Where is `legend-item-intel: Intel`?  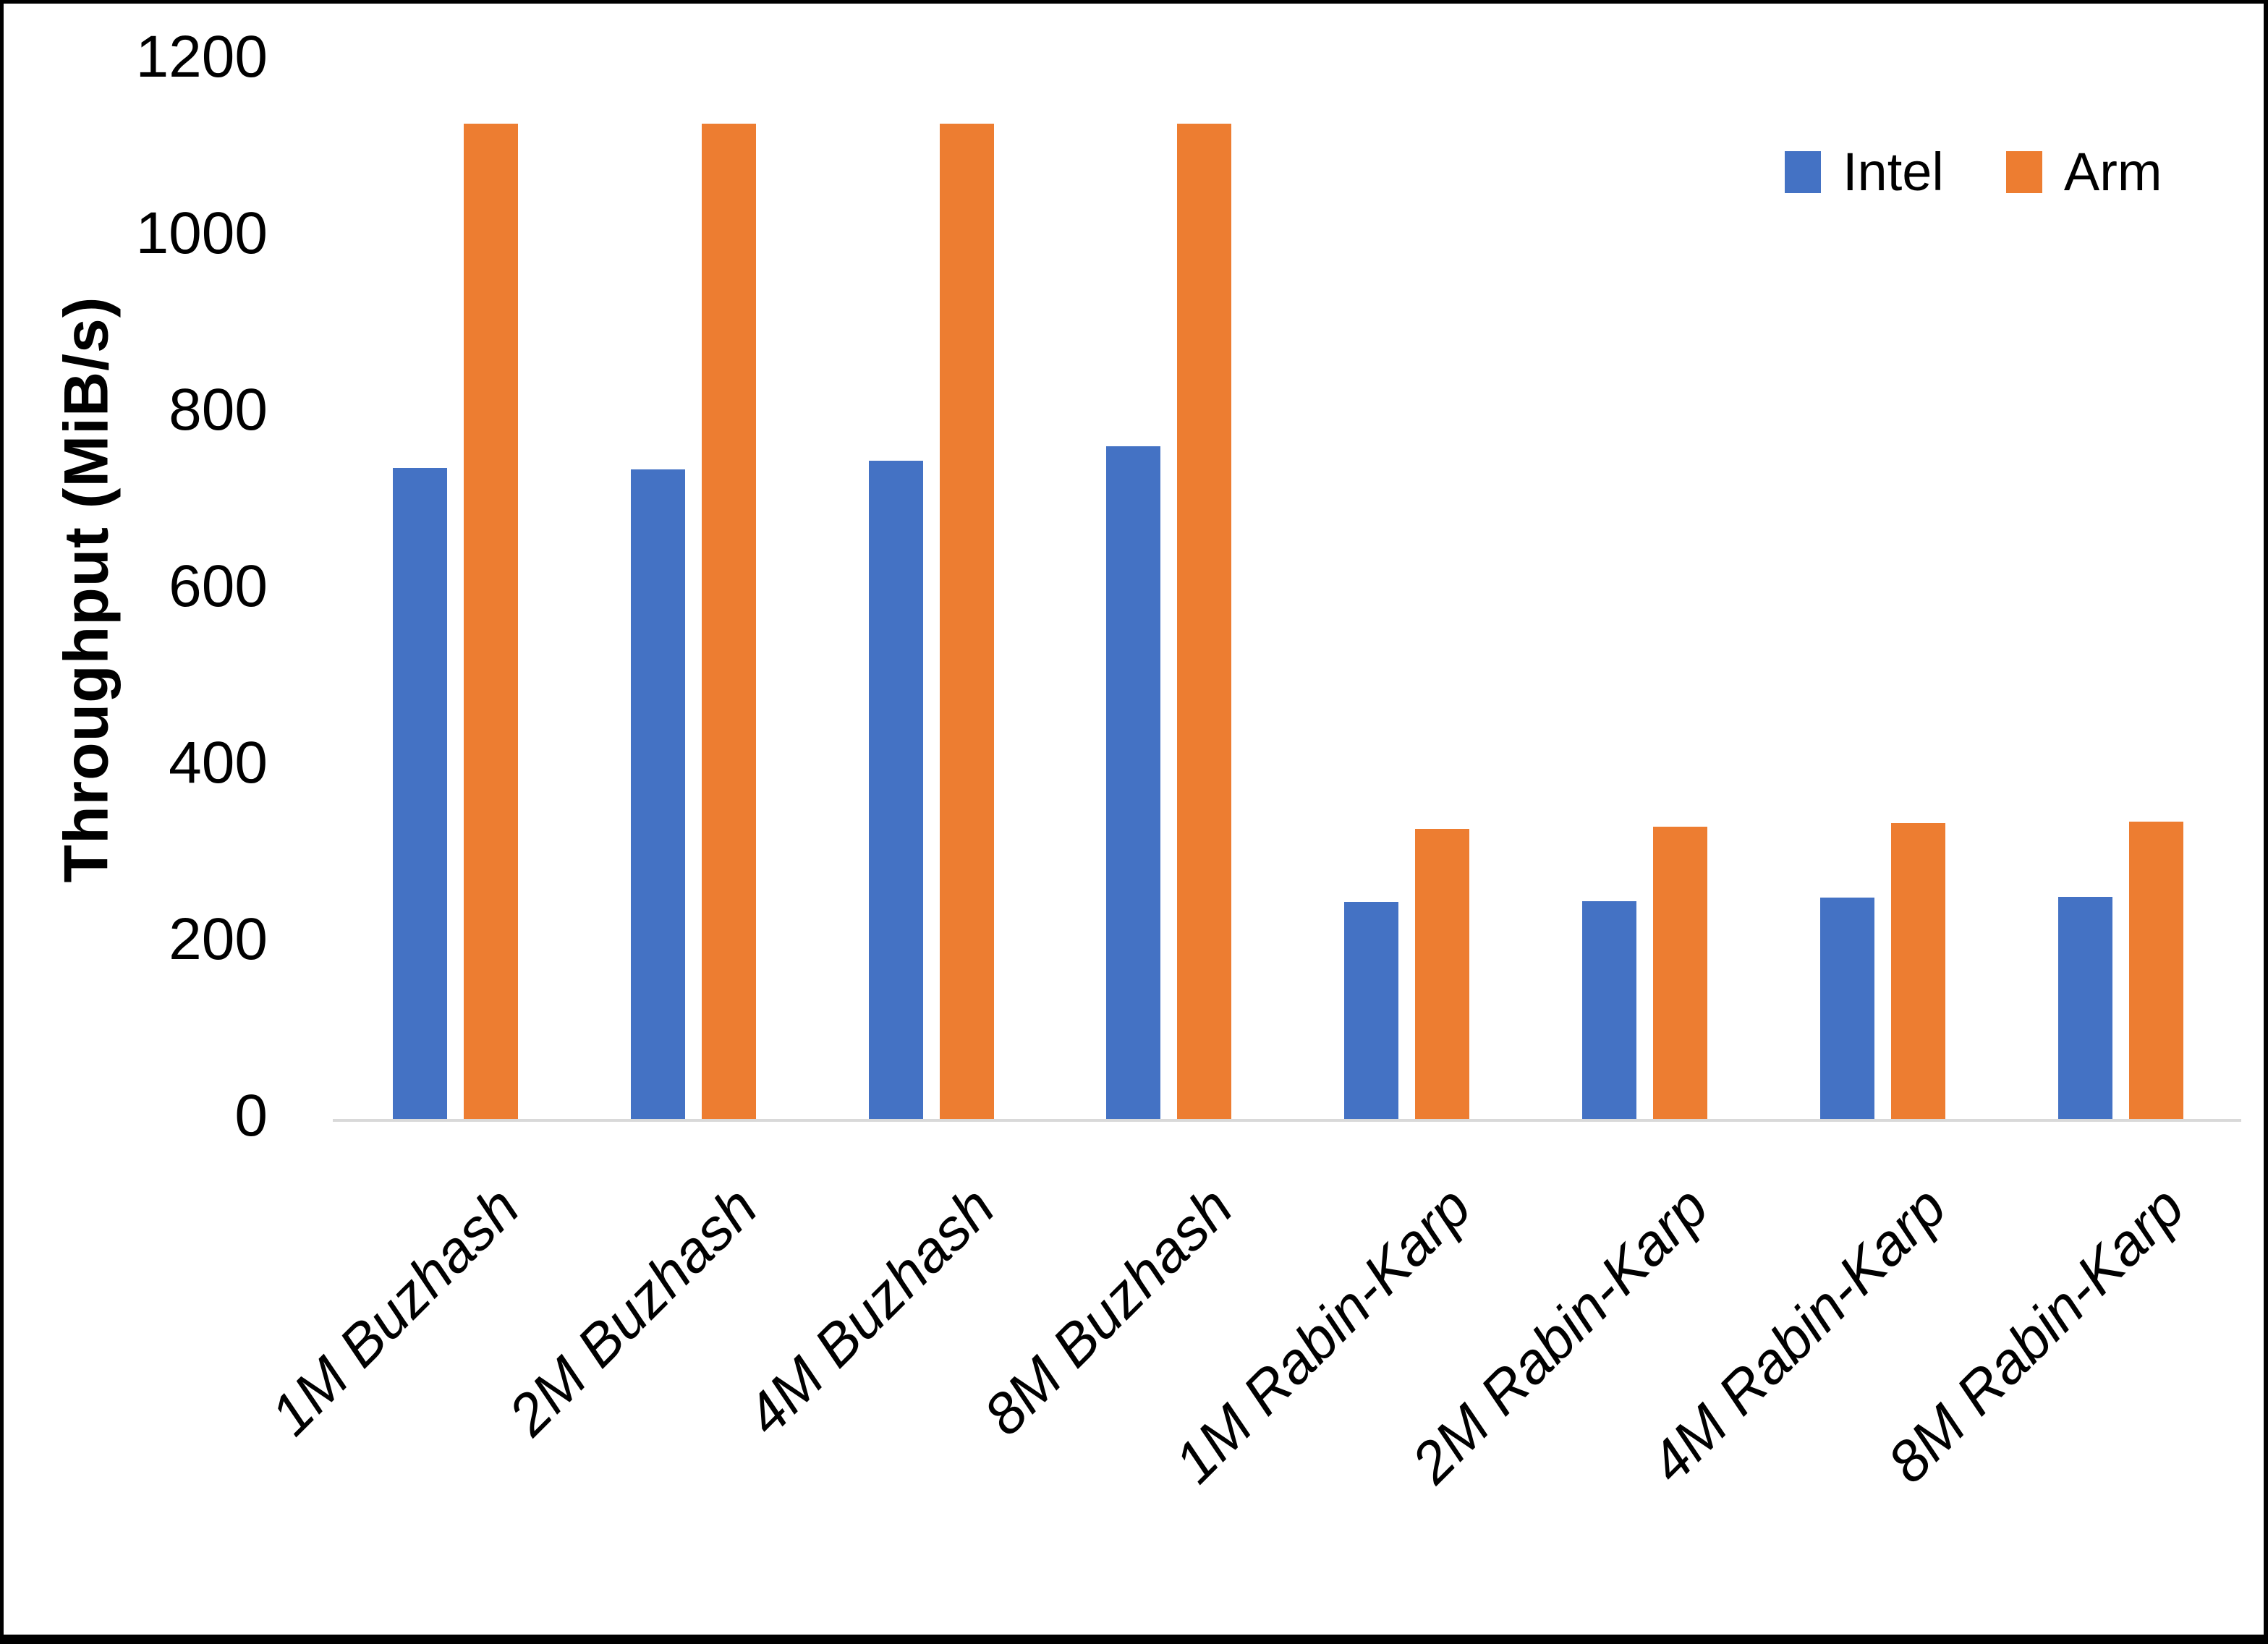 legend-item-intel: Intel is located at coordinates (1864, 172).